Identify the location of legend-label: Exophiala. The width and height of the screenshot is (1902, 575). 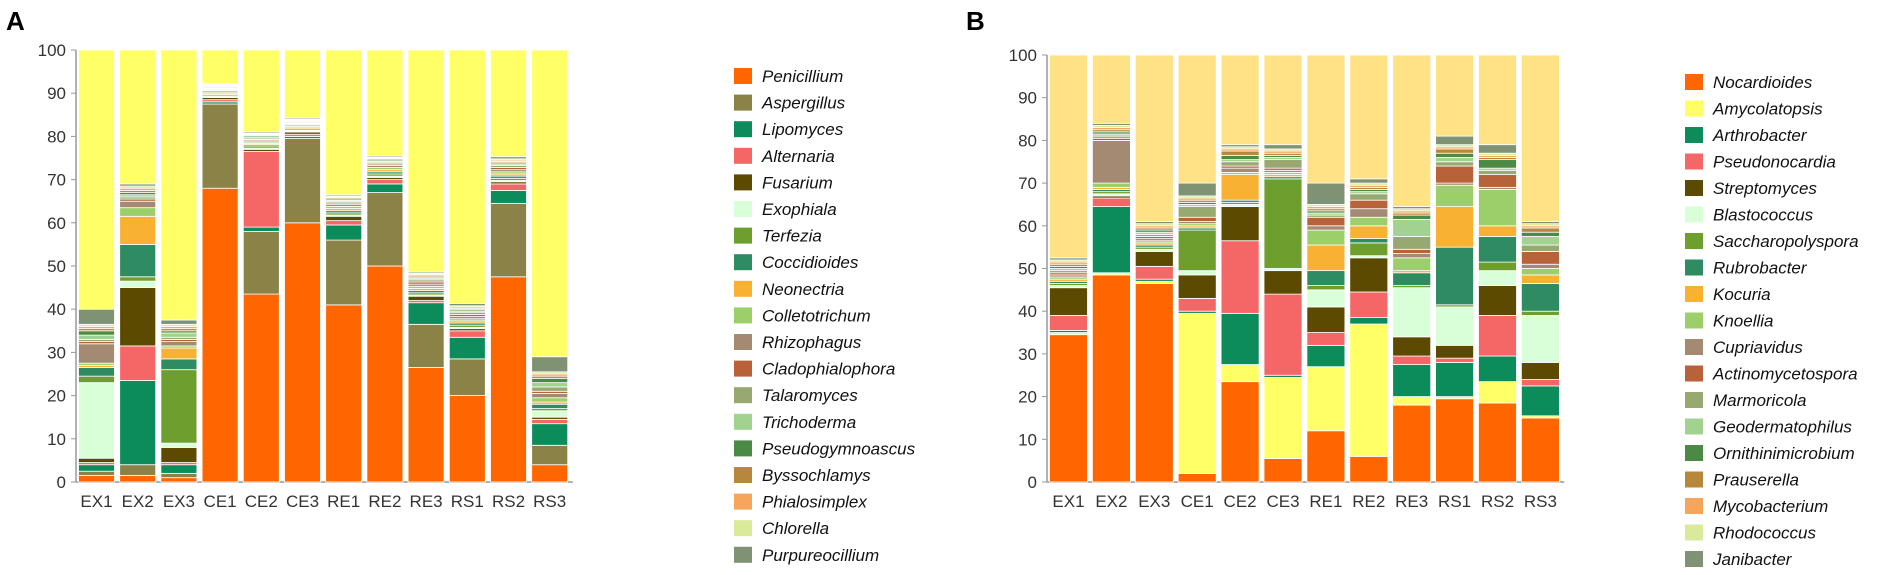
(799, 209).